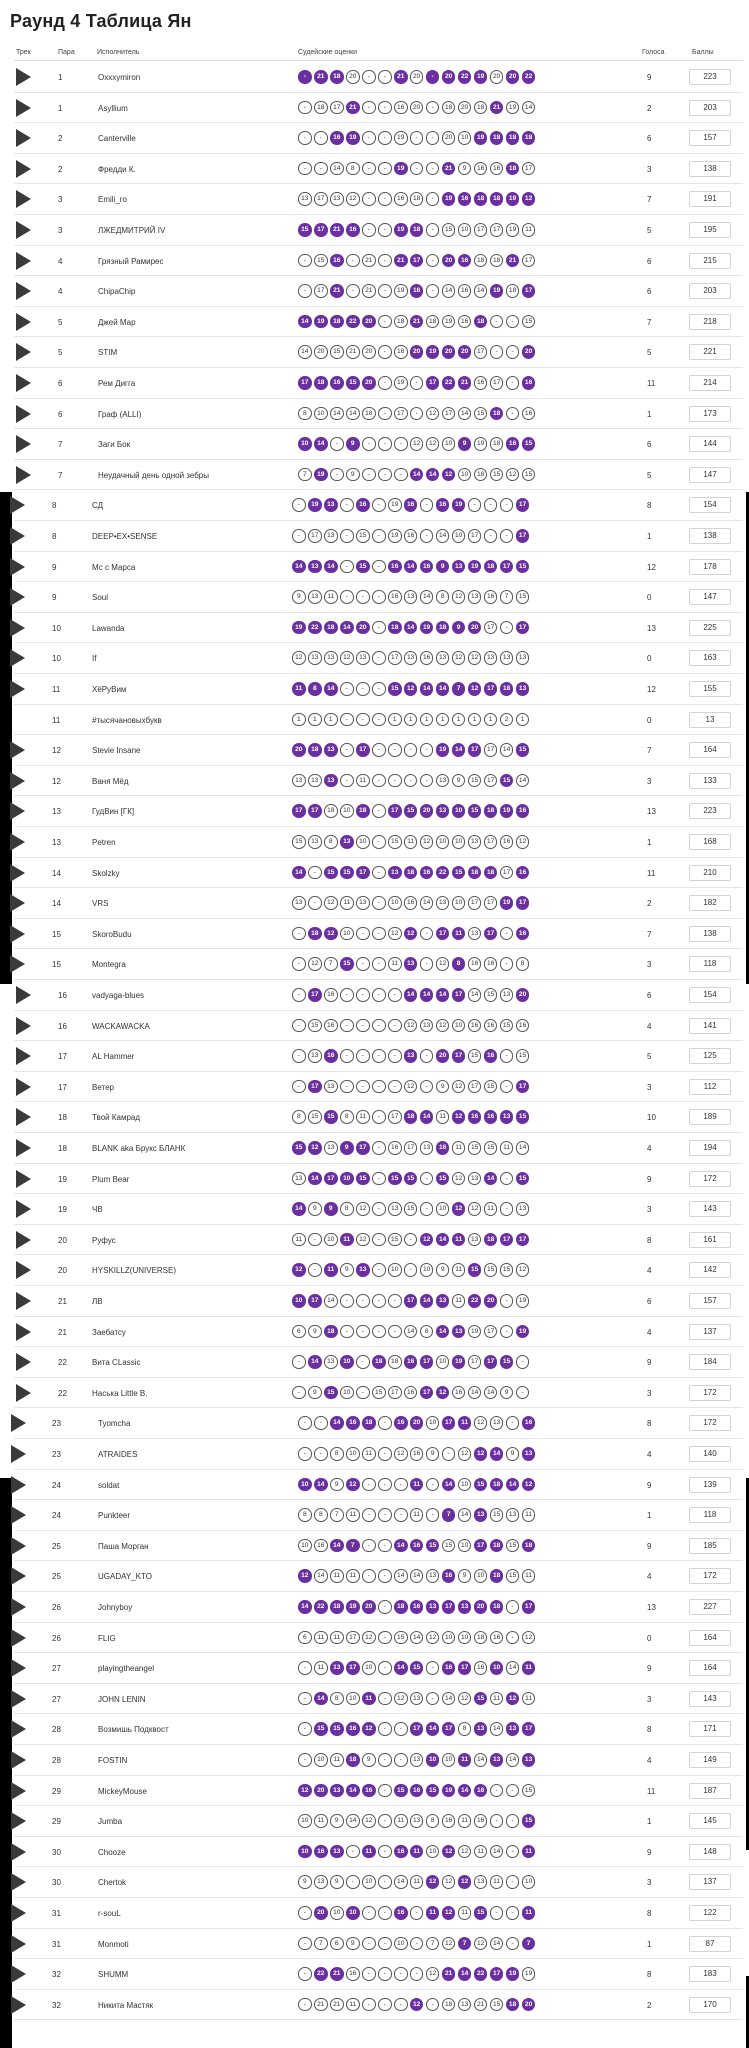 This screenshot has height=2048, width=749. Describe the element at coordinates (109, 1485) in the screenshot. I see `artist-name: soldat` at that location.